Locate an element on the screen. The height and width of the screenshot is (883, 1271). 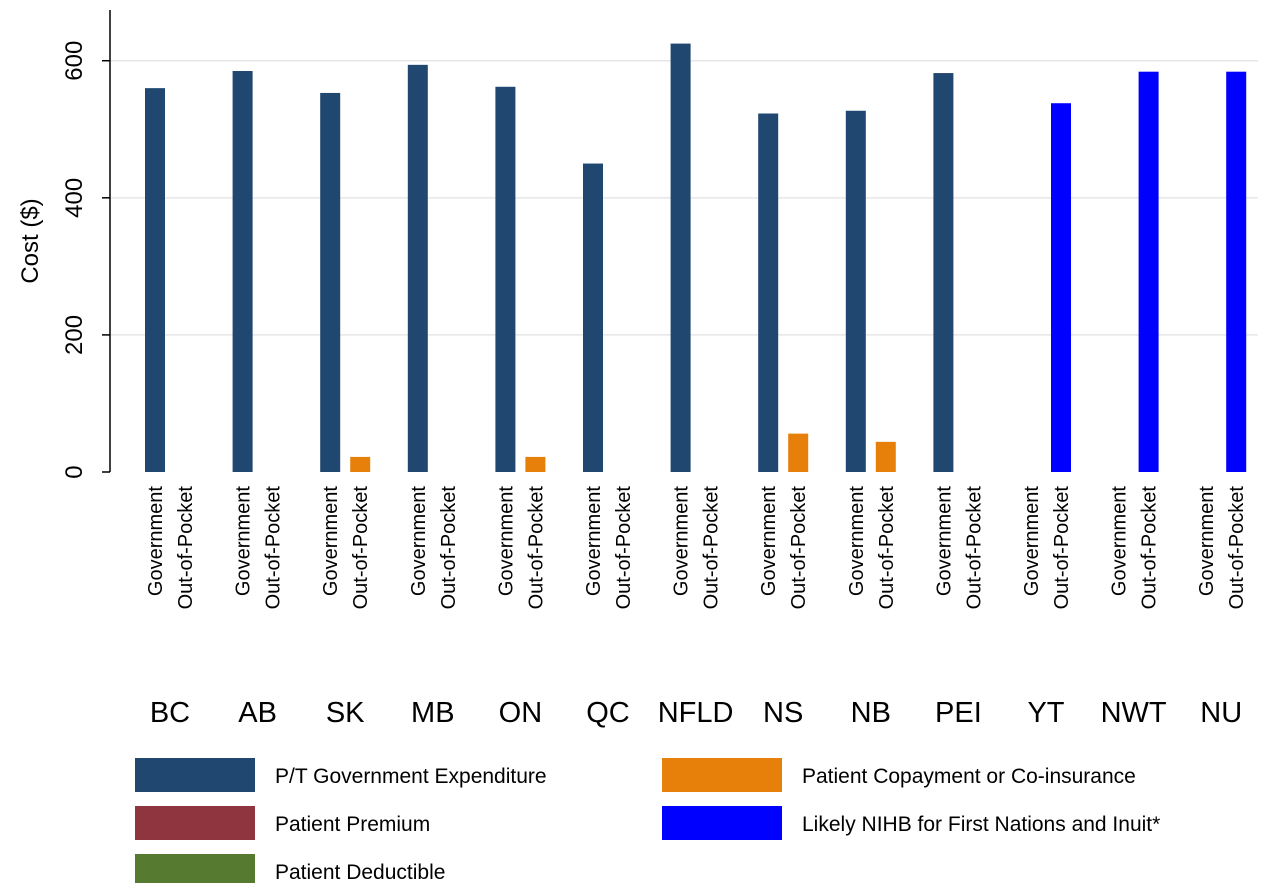
category-label: NS is located at coordinates (783, 713).